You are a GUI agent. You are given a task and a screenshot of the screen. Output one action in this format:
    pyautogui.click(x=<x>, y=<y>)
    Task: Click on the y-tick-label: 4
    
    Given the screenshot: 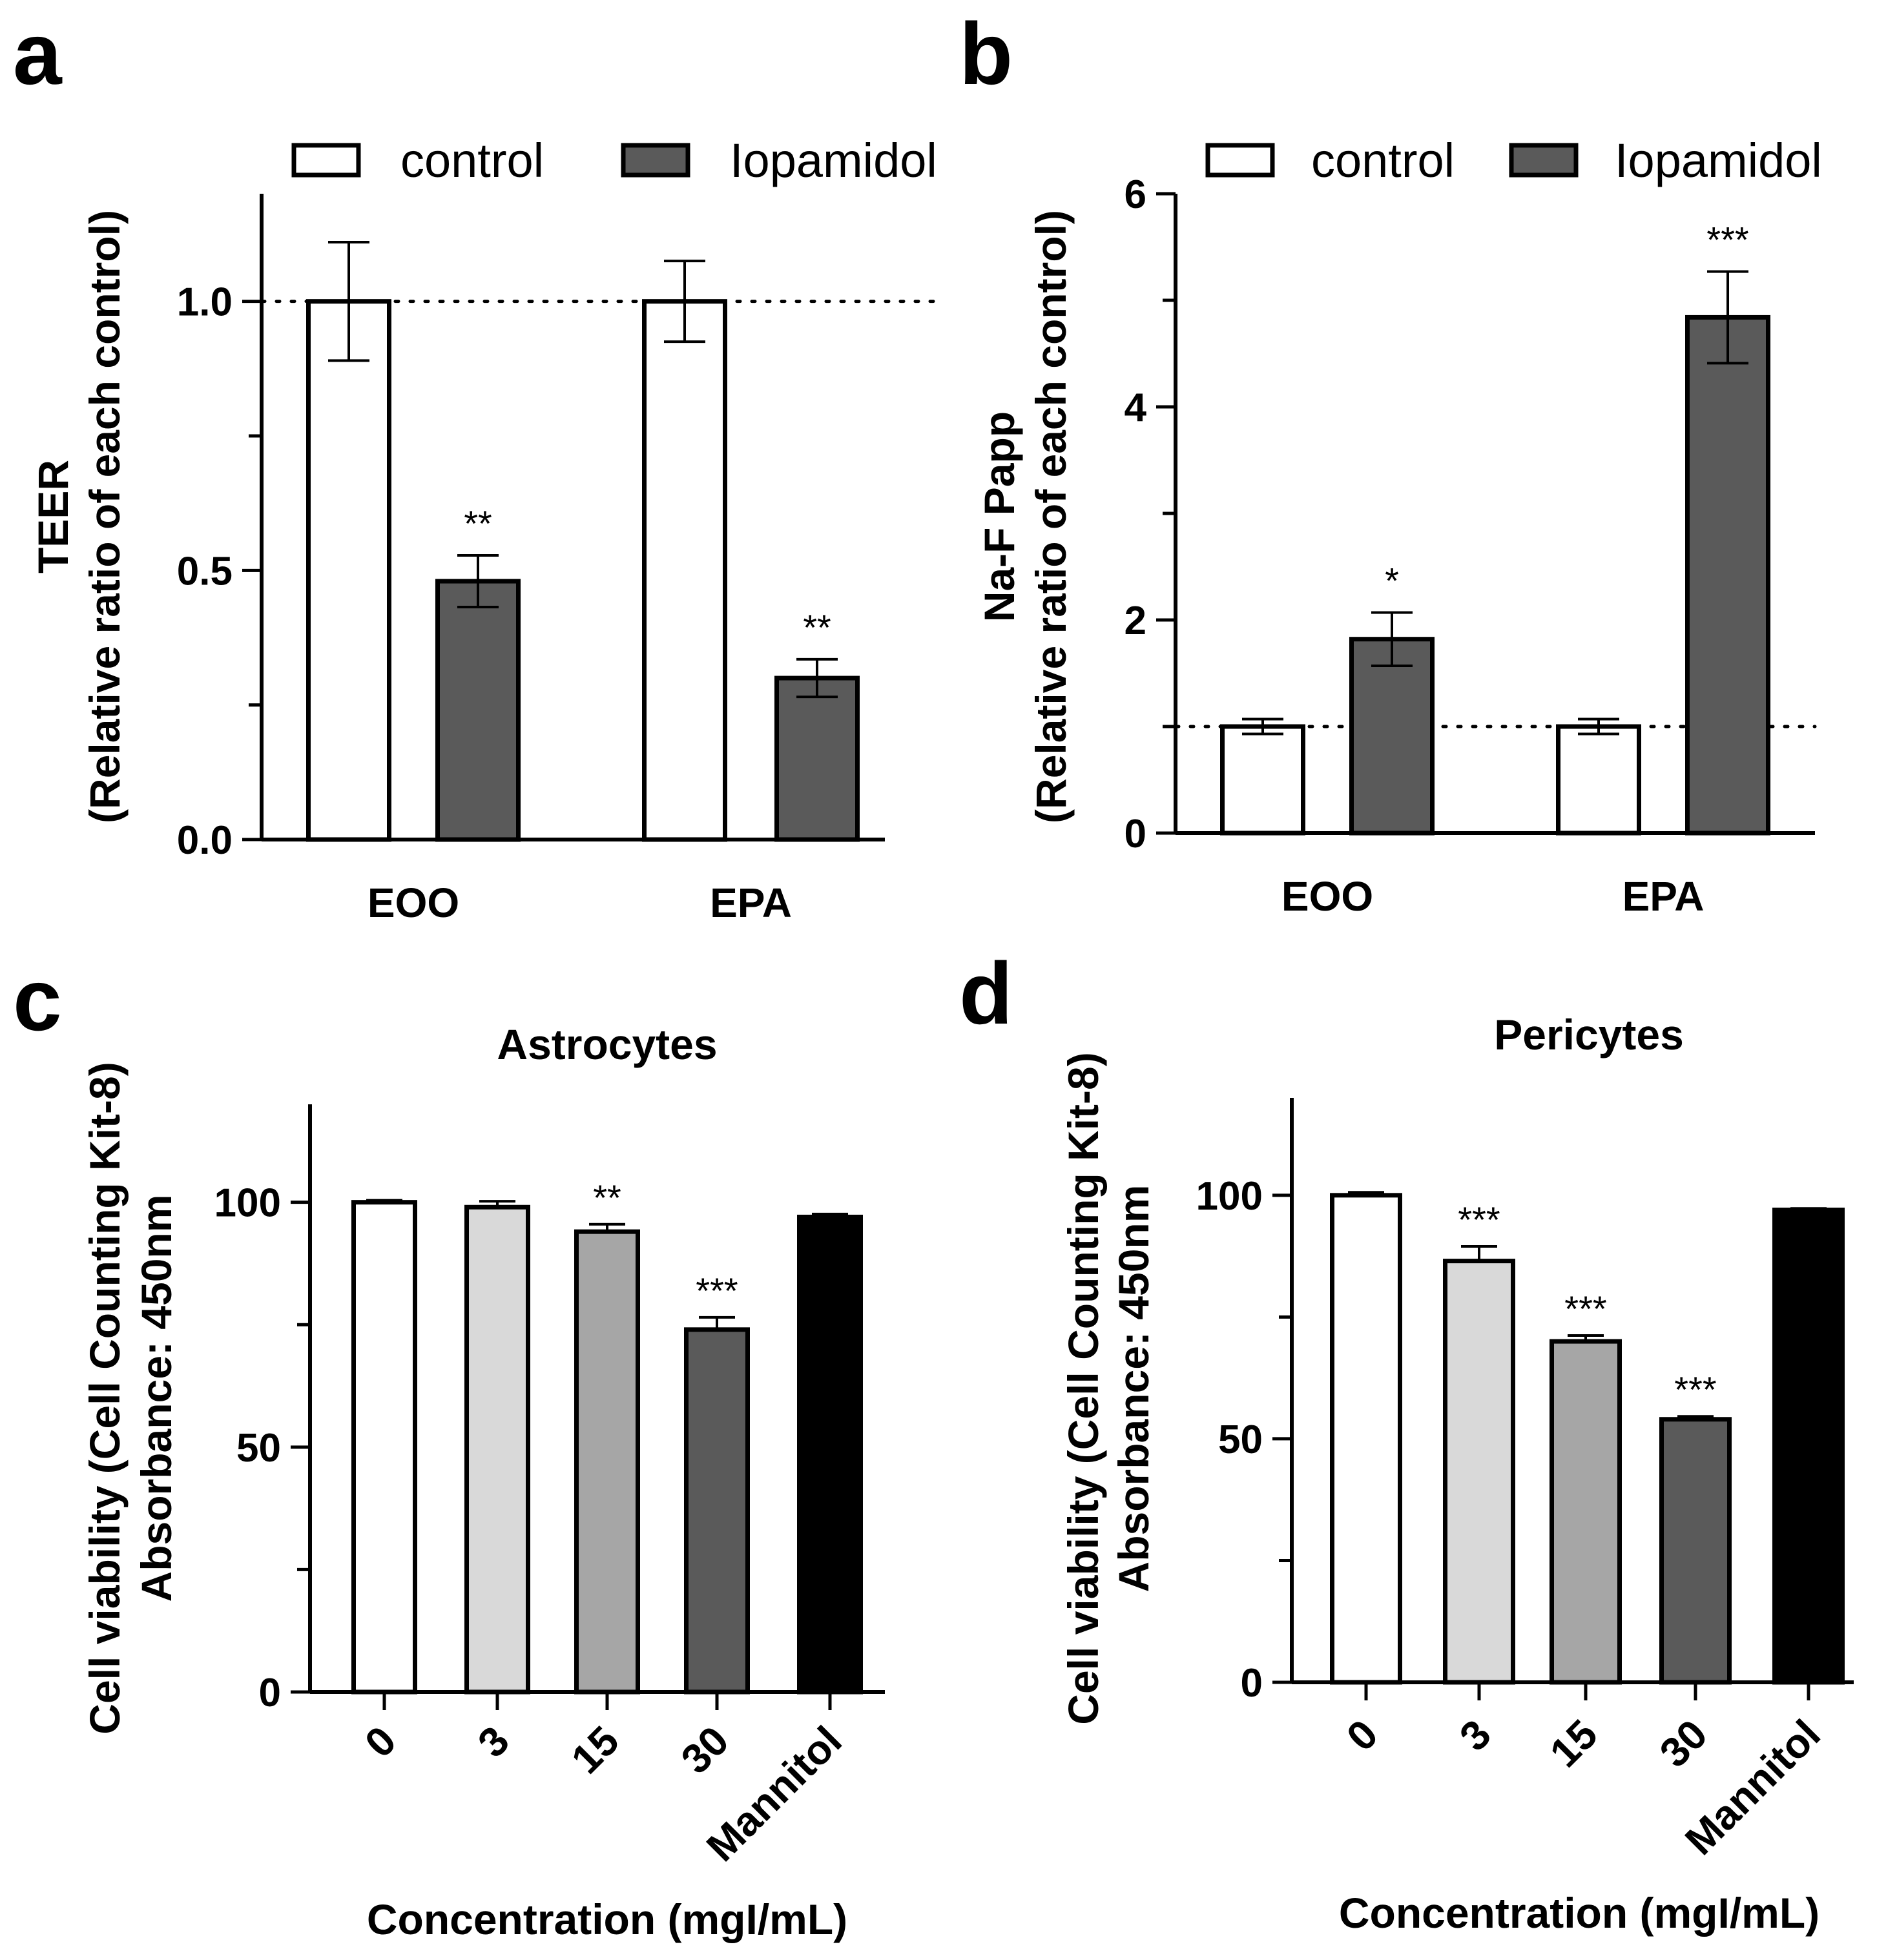 What is the action you would take?
    pyautogui.click(x=1136, y=408)
    